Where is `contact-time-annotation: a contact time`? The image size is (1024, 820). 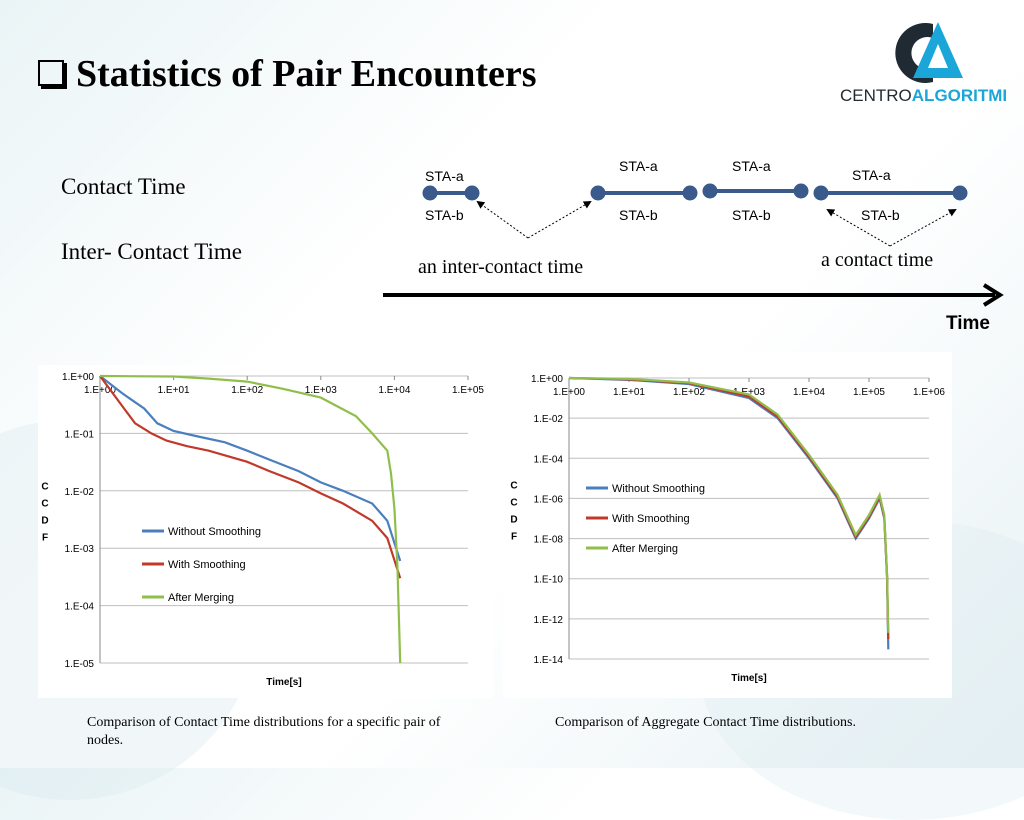
contact-time-annotation: a contact time is located at coordinates (877, 260).